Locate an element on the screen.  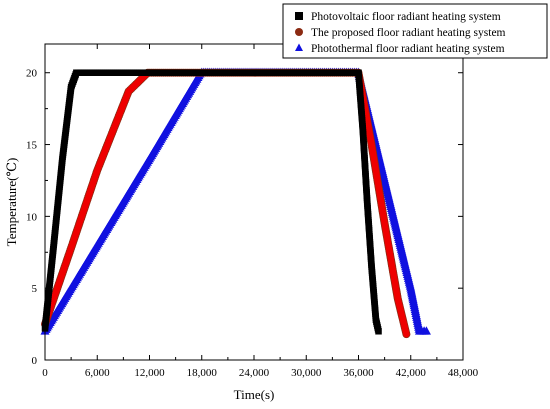
y-tick-label: 20 is located at coordinates (32, 74).